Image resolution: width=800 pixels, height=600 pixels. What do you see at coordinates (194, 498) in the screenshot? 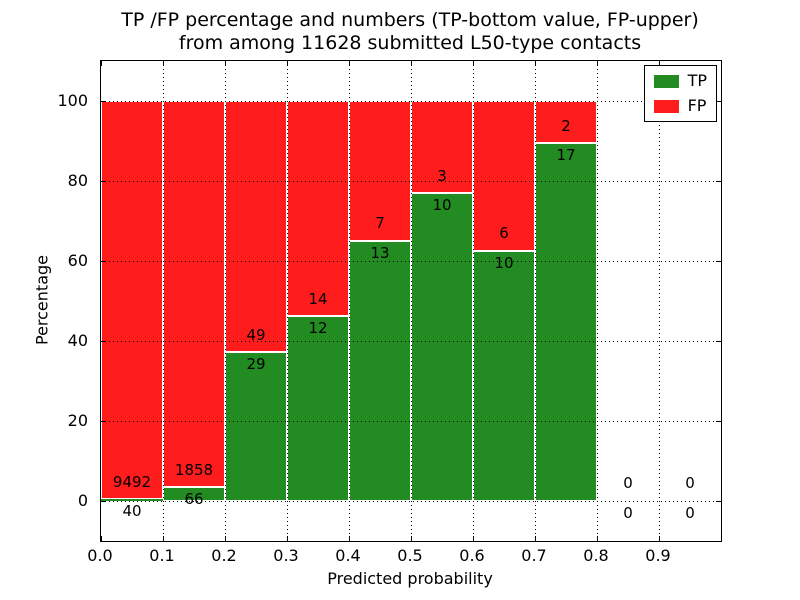
I see `tp-count-label: 66` at bounding box center [194, 498].